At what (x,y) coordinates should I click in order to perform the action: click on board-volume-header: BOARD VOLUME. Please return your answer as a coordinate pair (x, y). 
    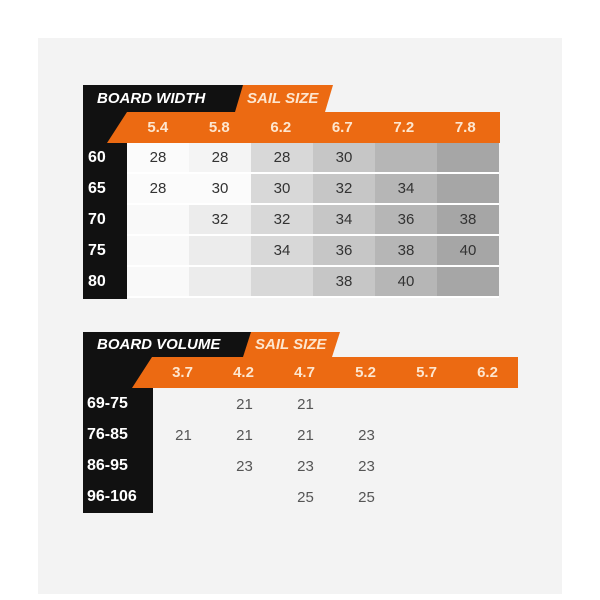
    Looking at the image, I should click on (167, 344).